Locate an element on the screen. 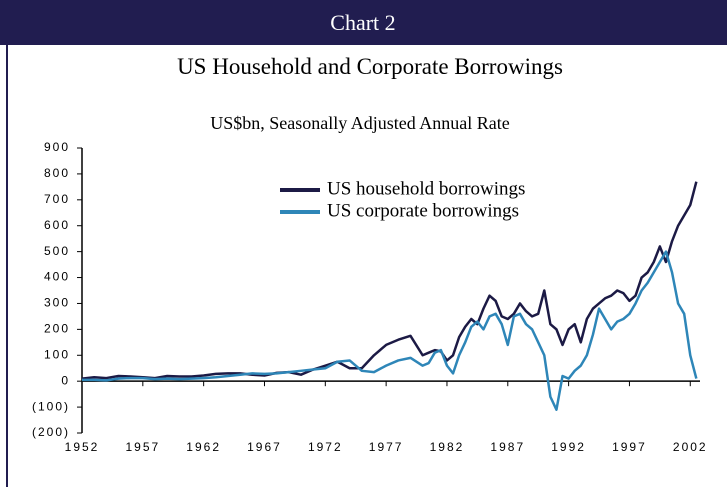  x-tick-label: 1977 is located at coordinates (386, 447).